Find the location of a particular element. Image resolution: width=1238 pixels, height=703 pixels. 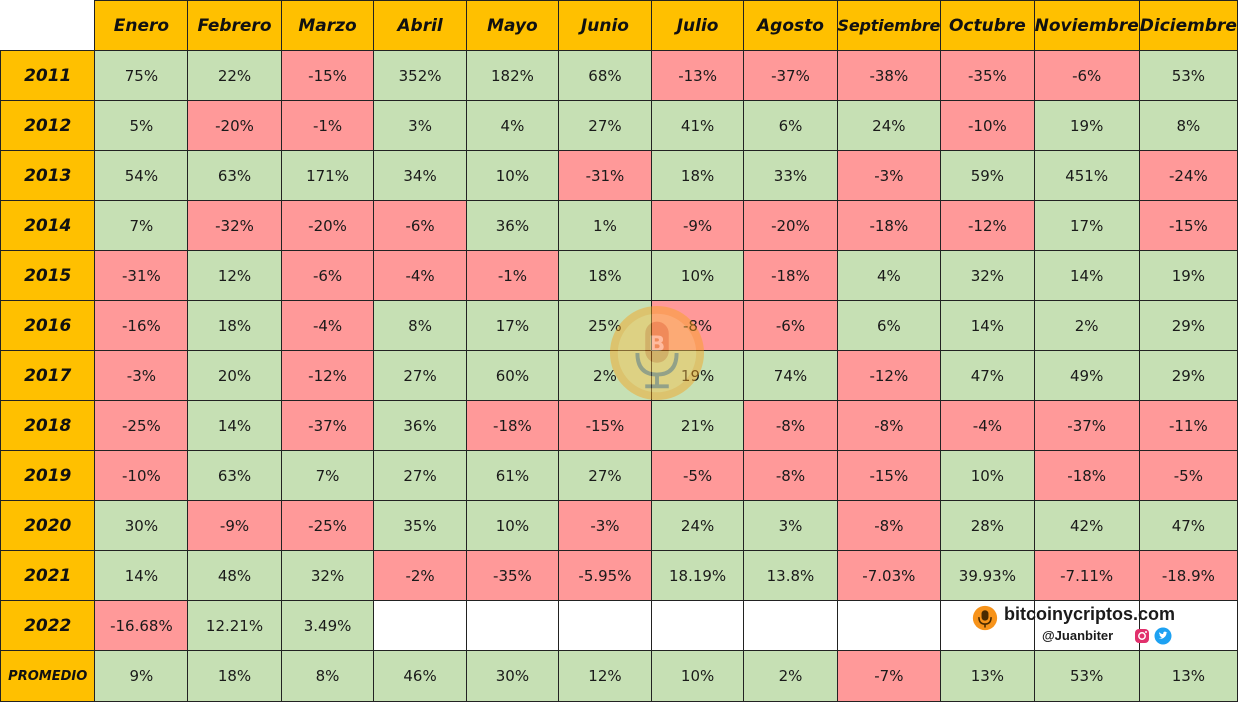

value-cell: 21% is located at coordinates (697, 425).